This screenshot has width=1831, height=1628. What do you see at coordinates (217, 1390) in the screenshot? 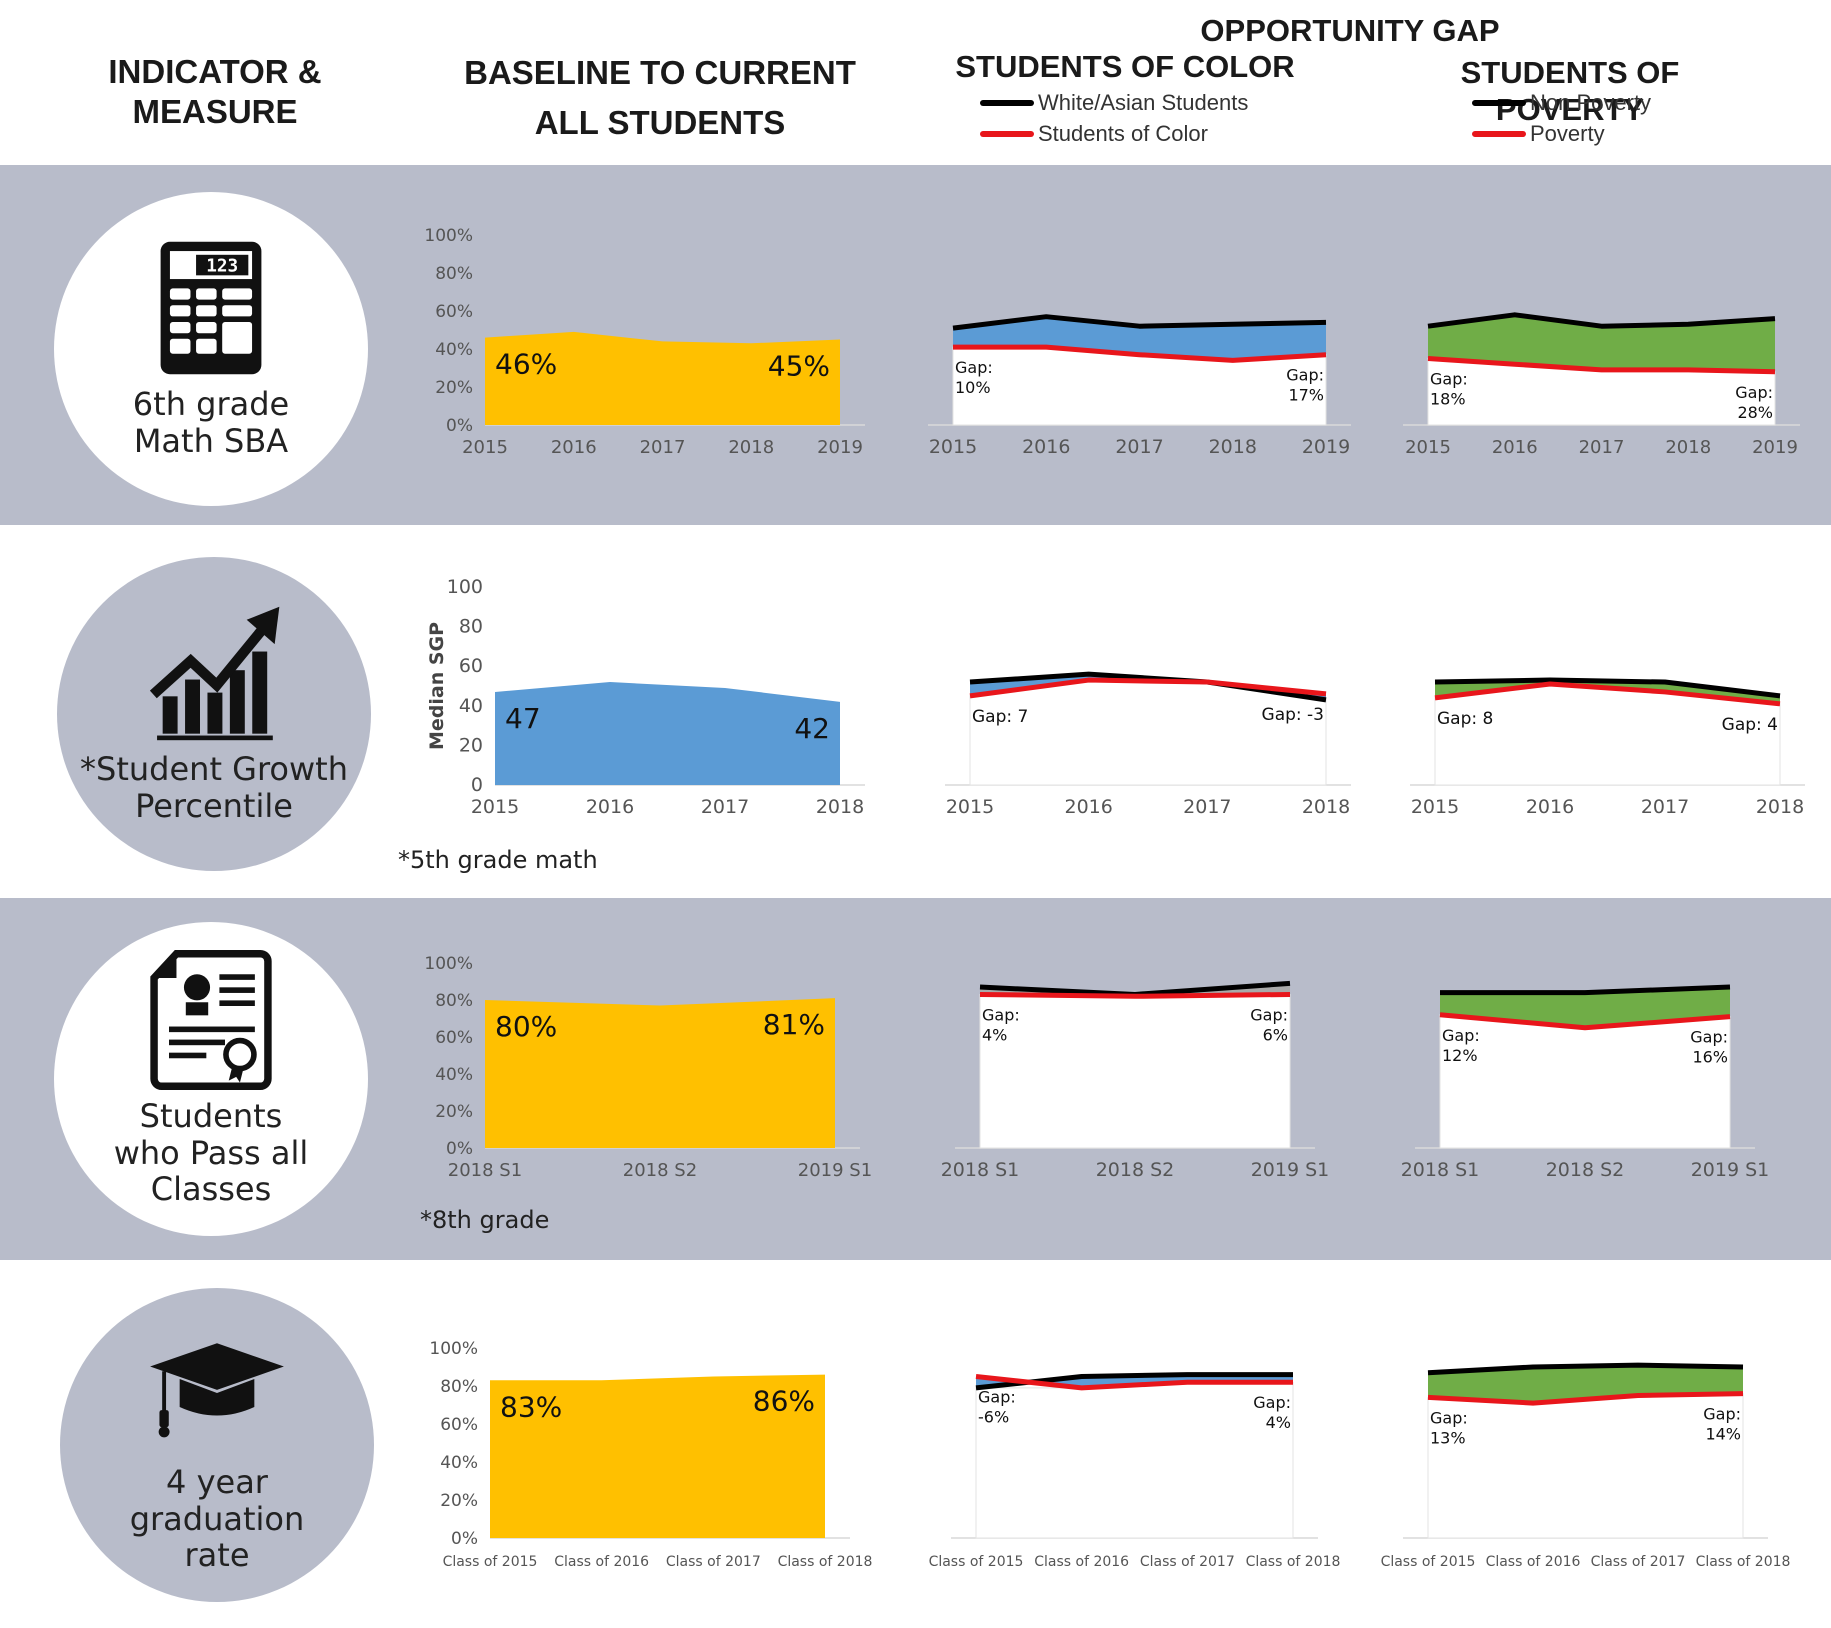
I see `graduation-cap-icon` at bounding box center [217, 1390].